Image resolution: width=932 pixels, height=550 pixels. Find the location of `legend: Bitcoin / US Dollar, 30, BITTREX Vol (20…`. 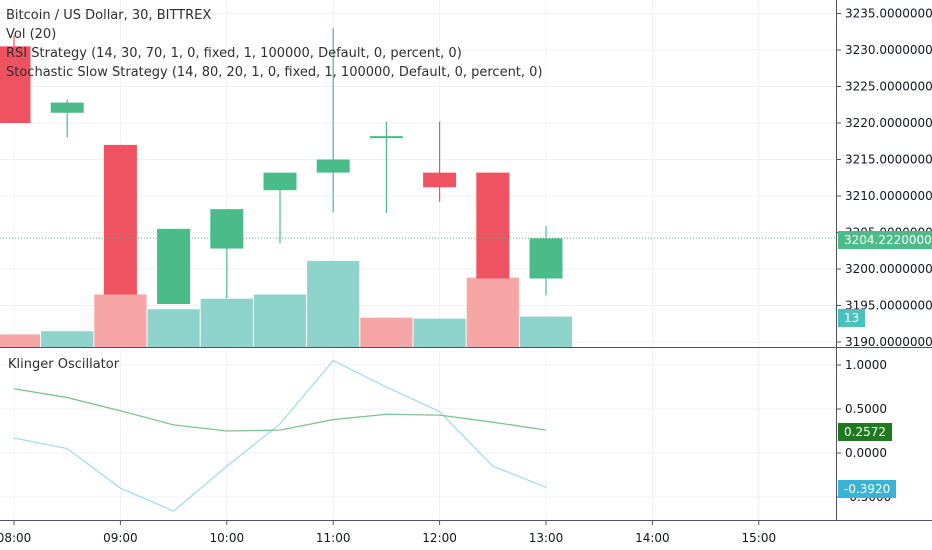

legend: Bitcoin / US Dollar, 30, BITTREX Vol (20… is located at coordinates (274, 44).